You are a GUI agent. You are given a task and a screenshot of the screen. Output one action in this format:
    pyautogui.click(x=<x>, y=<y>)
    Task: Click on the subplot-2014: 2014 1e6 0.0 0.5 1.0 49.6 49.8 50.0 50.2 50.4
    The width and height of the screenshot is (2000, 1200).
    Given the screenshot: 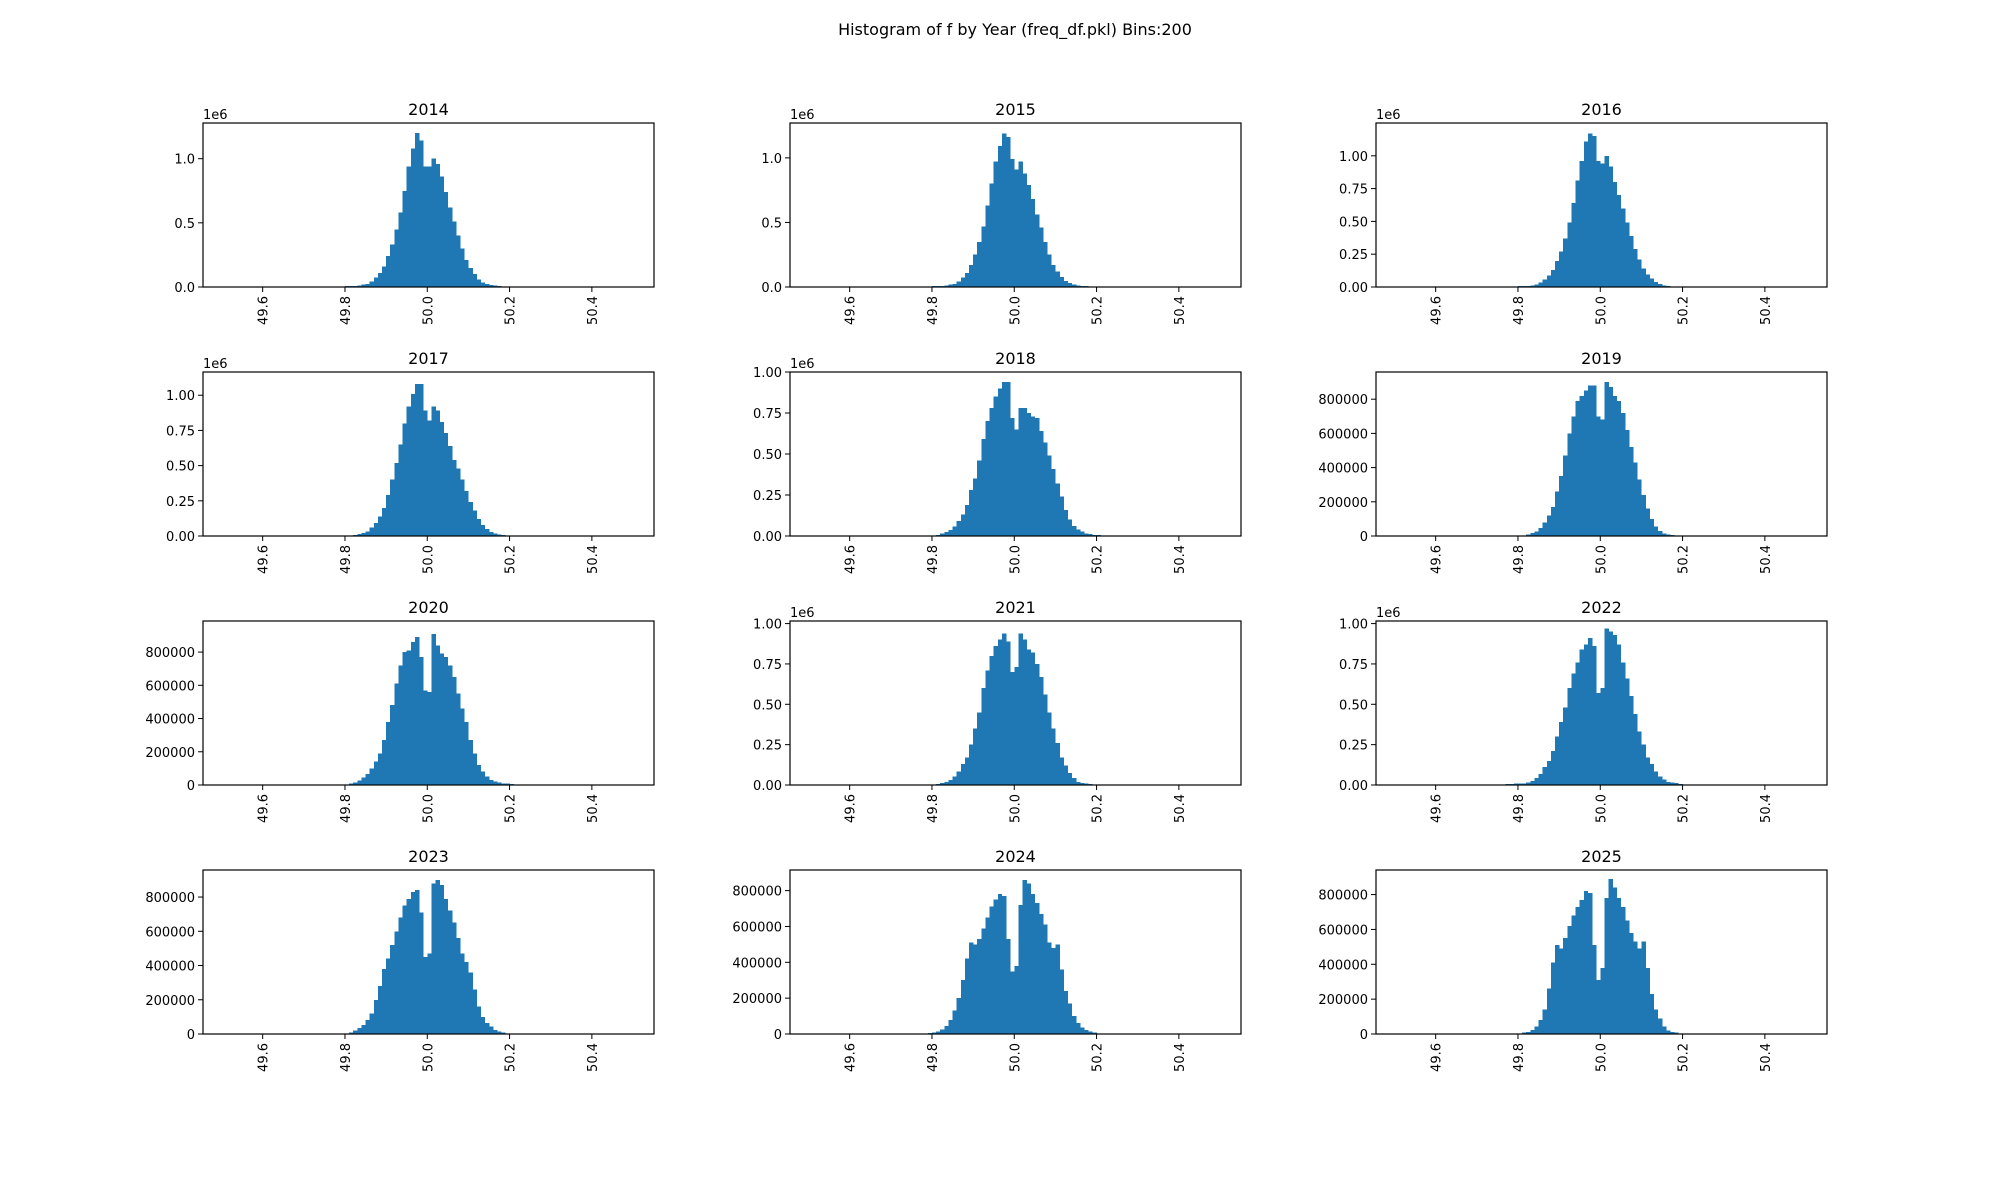 What is the action you would take?
    pyautogui.click(x=414, y=212)
    